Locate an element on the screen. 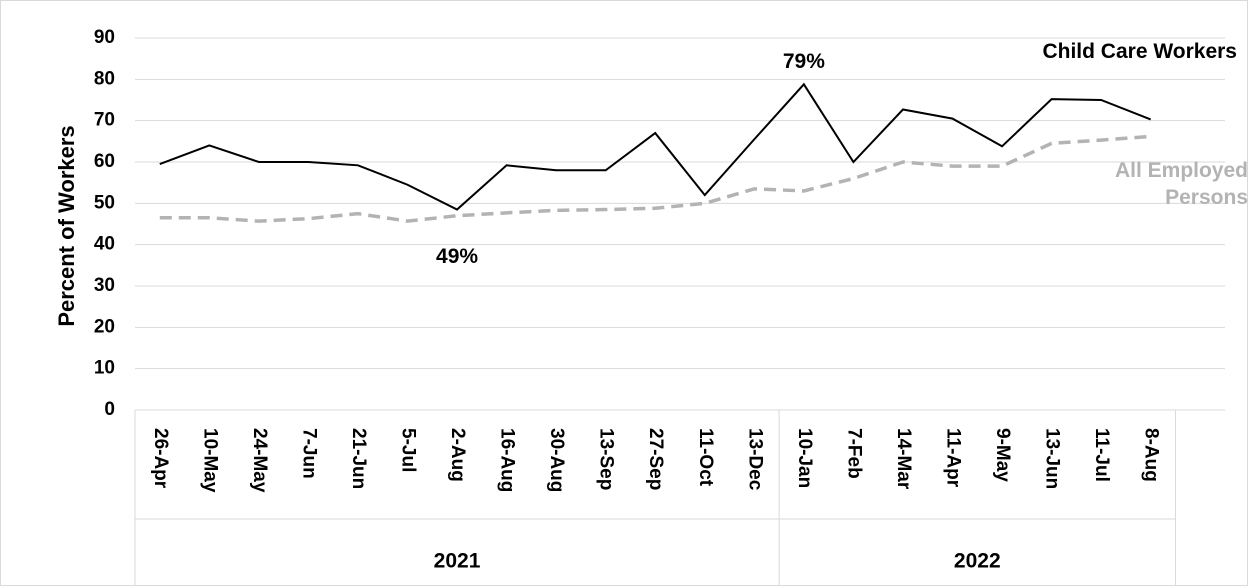 The width and height of the screenshot is (1248, 586). y-tick-label: 30 is located at coordinates (104, 285).